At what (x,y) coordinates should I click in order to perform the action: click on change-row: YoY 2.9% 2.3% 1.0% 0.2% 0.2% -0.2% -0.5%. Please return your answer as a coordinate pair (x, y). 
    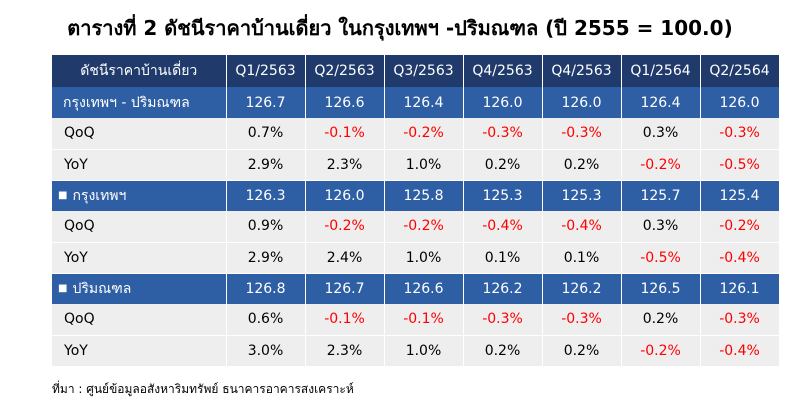
    Looking at the image, I should click on (416, 165).